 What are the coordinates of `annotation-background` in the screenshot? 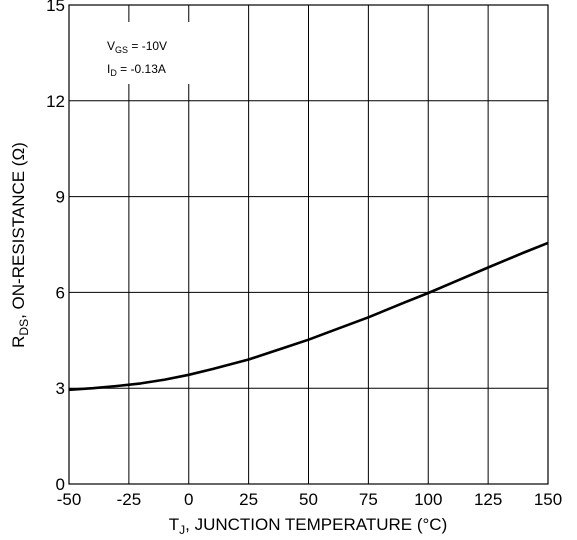 It's located at (159, 53).